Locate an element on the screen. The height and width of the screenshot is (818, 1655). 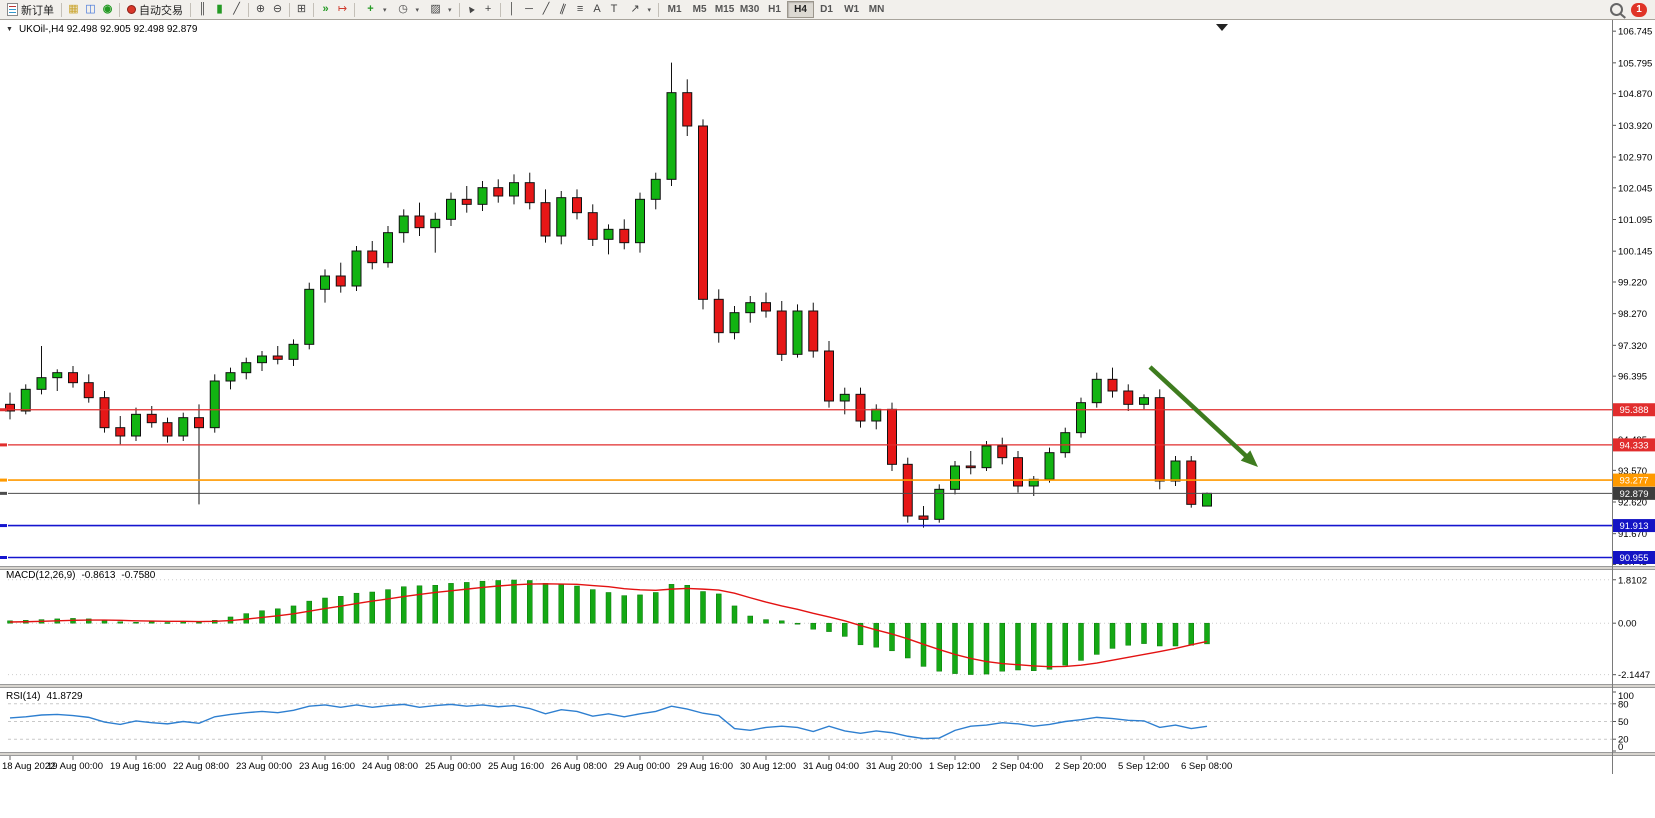
trend-arrow is located at coordinates (1203, 416).